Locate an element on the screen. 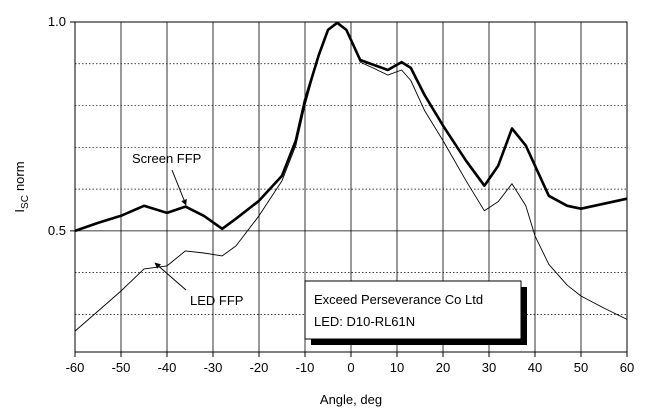 This screenshot has height=418, width=645. y-axis-label-sub: SC is located at coordinates (25, 202).